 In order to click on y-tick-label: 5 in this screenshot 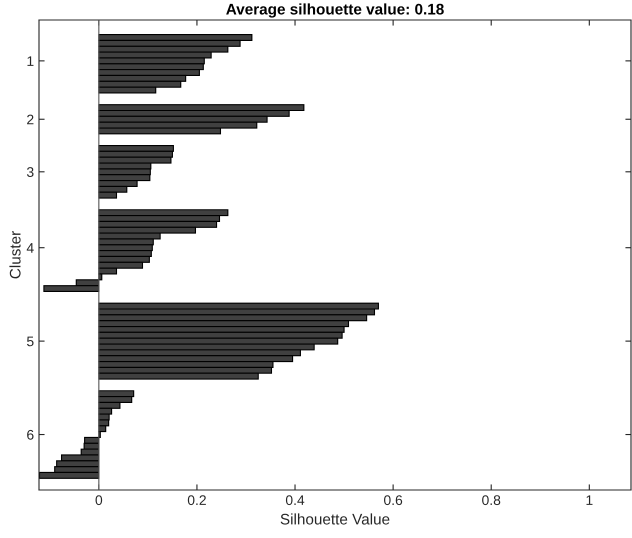, I will do `click(30, 341)`.